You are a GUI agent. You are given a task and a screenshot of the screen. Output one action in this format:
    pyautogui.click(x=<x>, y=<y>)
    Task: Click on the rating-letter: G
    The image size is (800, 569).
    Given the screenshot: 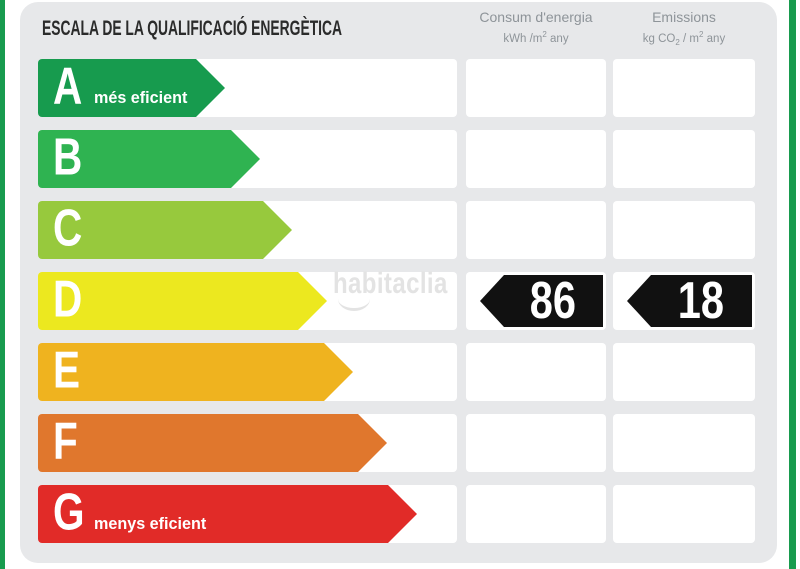 What is the action you would take?
    pyautogui.click(x=69, y=512)
    